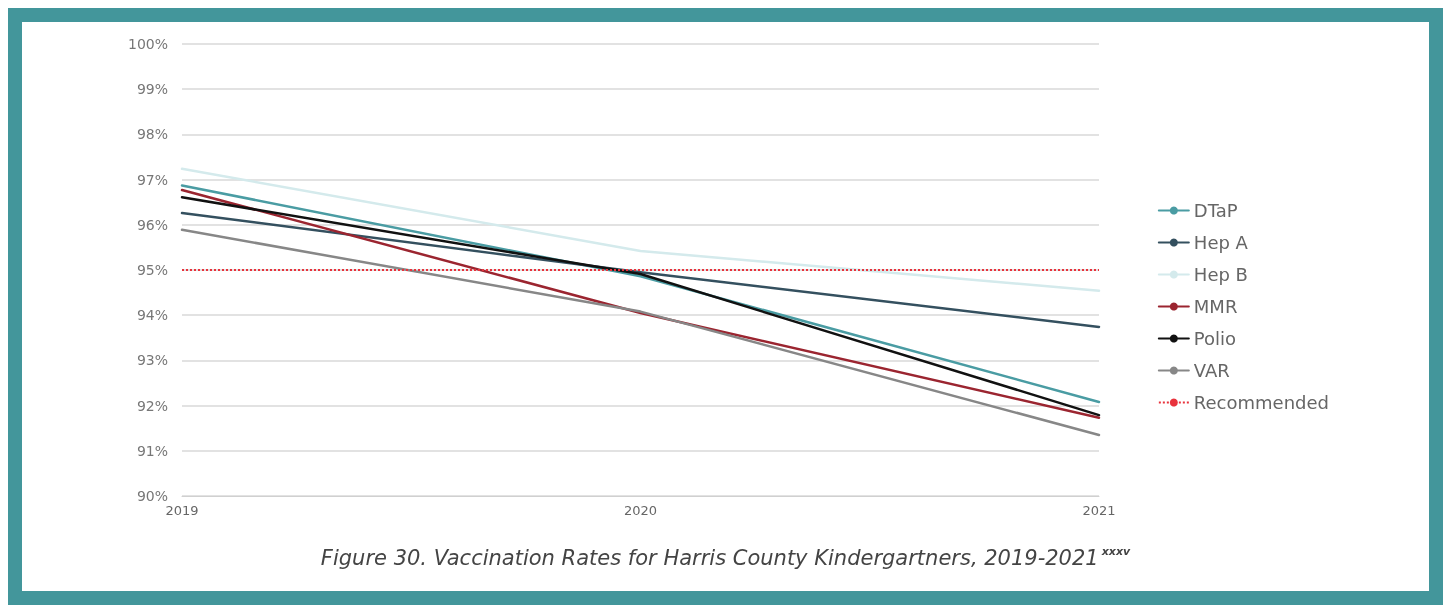  Describe the element at coordinates (147, 44) in the screenshot. I see `y-tick-label: 100%` at that location.